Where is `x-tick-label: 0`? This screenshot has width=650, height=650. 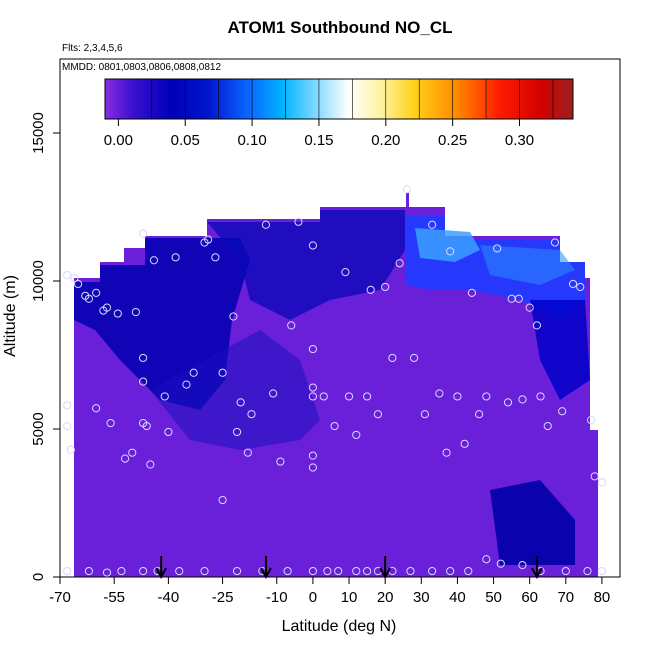 x-tick-label: 0 is located at coordinates (313, 597).